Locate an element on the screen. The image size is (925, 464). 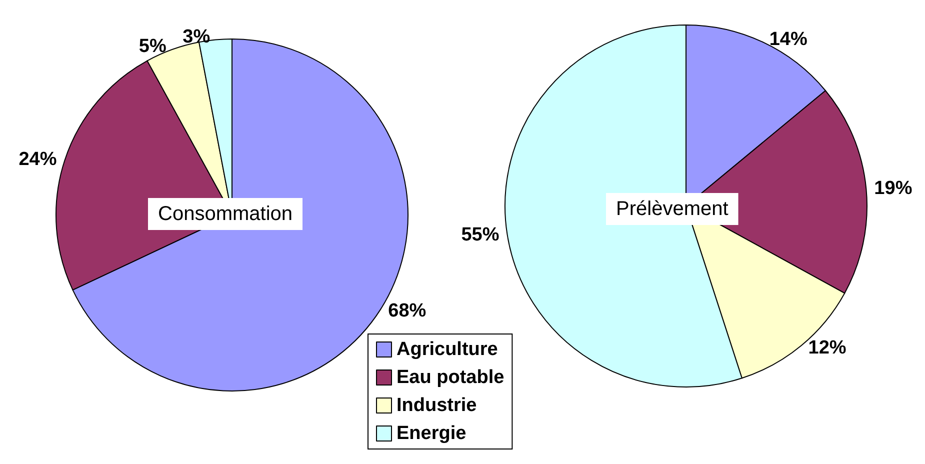
data-label: 14% is located at coordinates (788, 39).